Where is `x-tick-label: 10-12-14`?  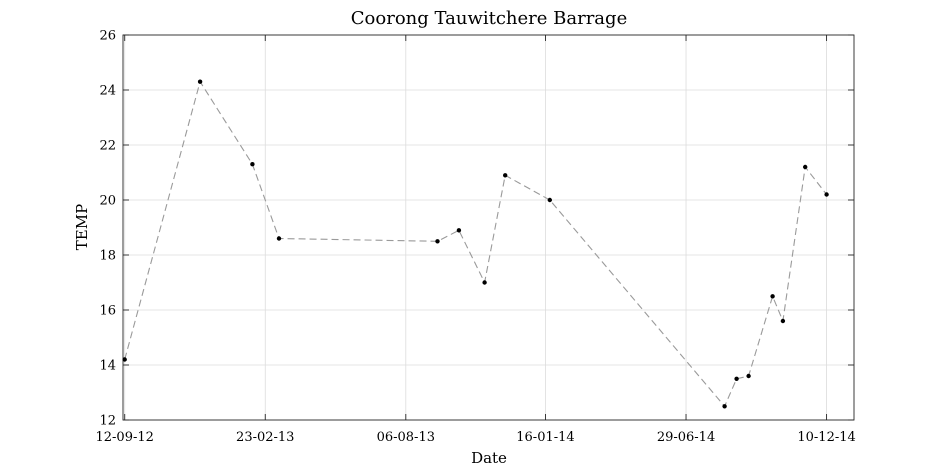 x-tick-label: 10-12-14 is located at coordinates (826, 437).